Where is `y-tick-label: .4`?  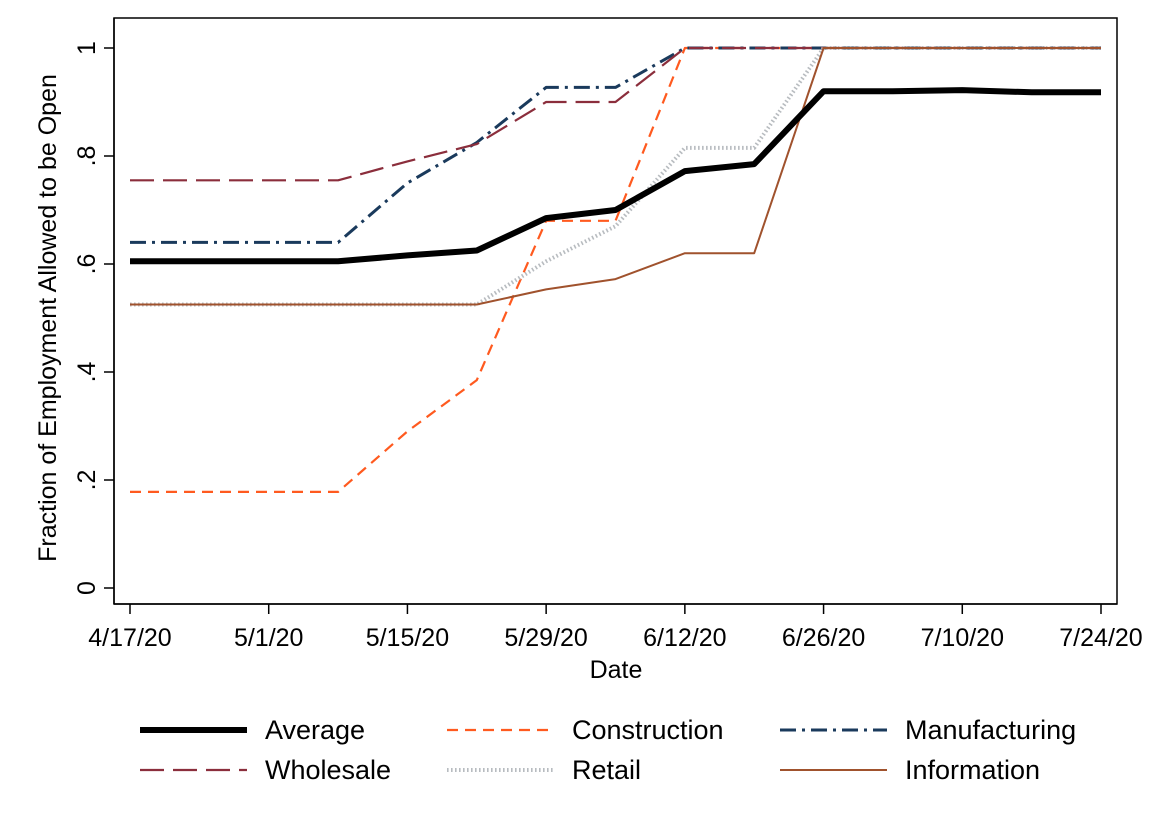 y-tick-label: .4 is located at coordinates (87, 371).